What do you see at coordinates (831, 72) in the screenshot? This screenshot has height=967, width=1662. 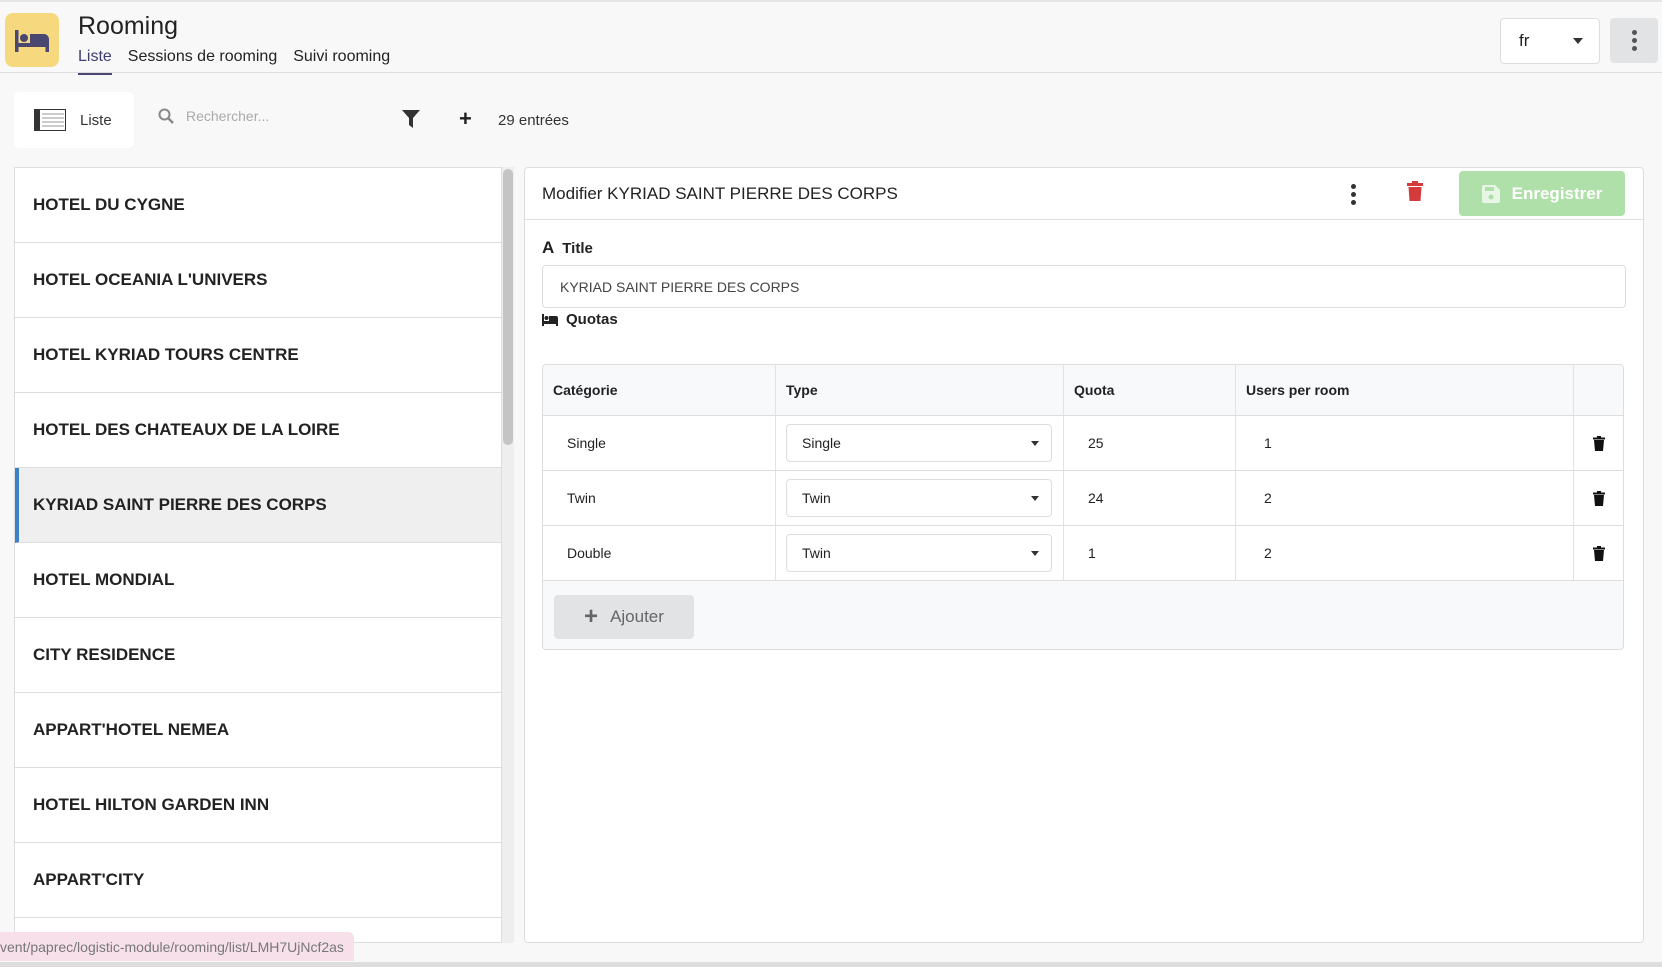 I see `header-divider` at bounding box center [831, 72].